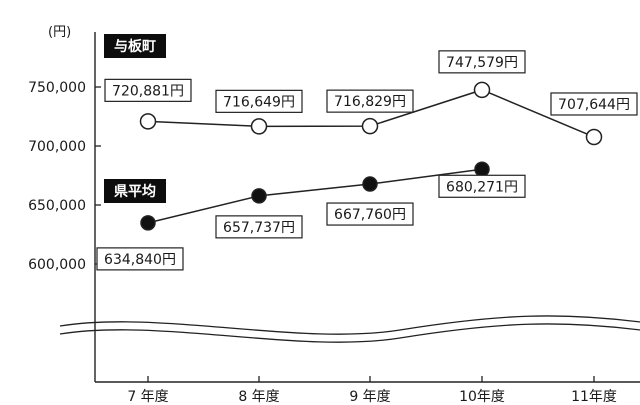 This screenshot has height=405, width=640. What do you see at coordinates (59, 32) in the screenshot?
I see `y-axis-unit: (円)` at bounding box center [59, 32].